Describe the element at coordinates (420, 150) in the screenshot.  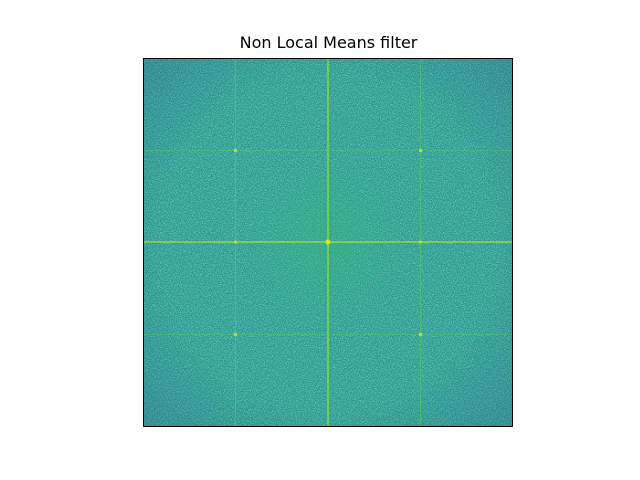
I see `peak-top-right` at that location.